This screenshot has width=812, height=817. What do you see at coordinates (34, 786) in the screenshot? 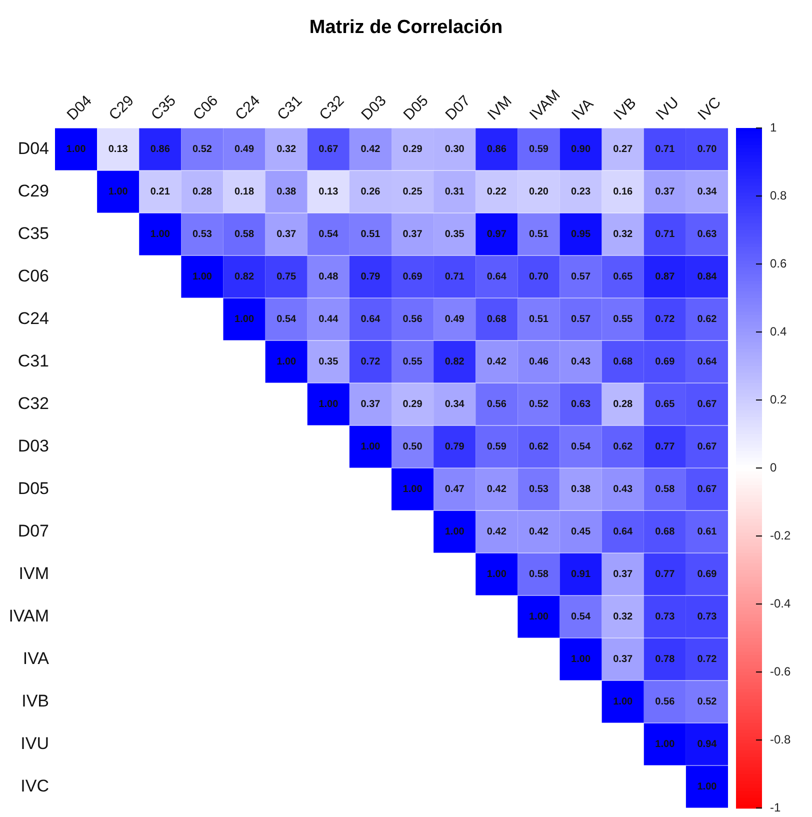
I see `y-tick-label: IVC` at bounding box center [34, 786].